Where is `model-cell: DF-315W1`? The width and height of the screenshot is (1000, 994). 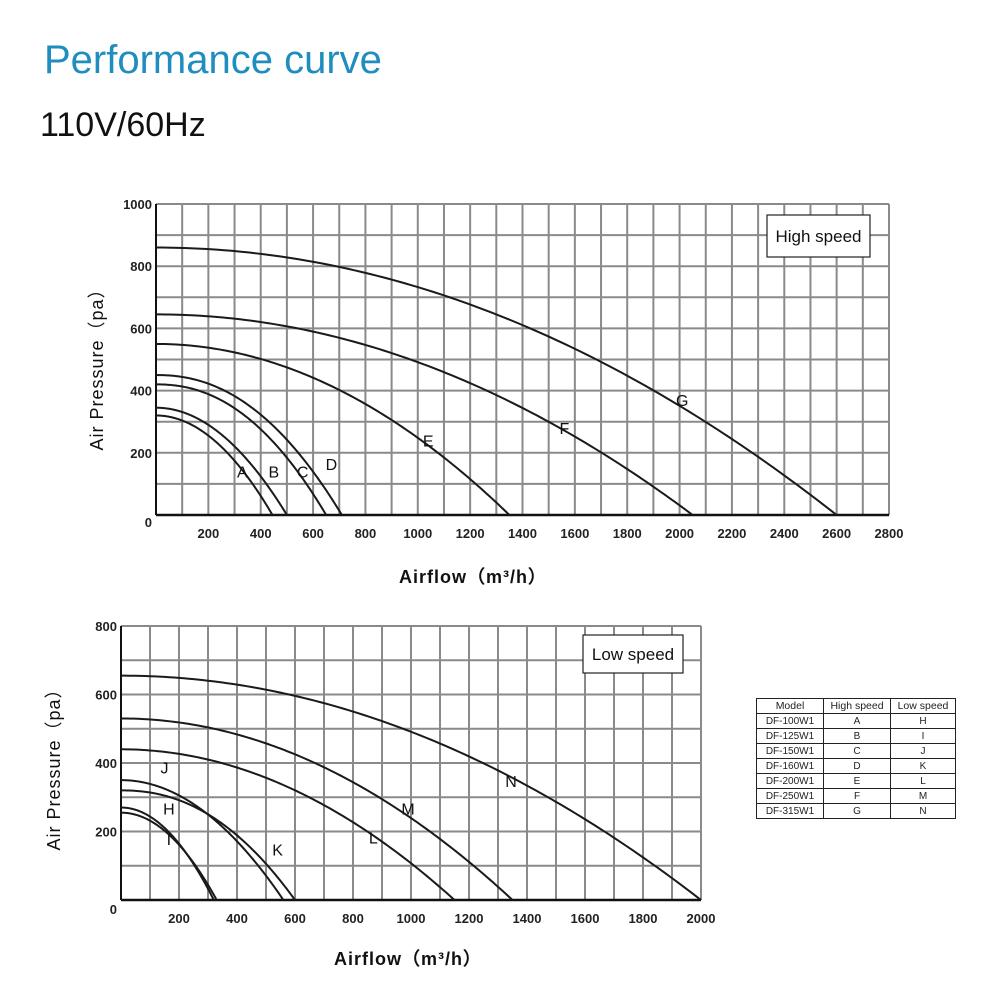 model-cell: DF-315W1 is located at coordinates (790, 811).